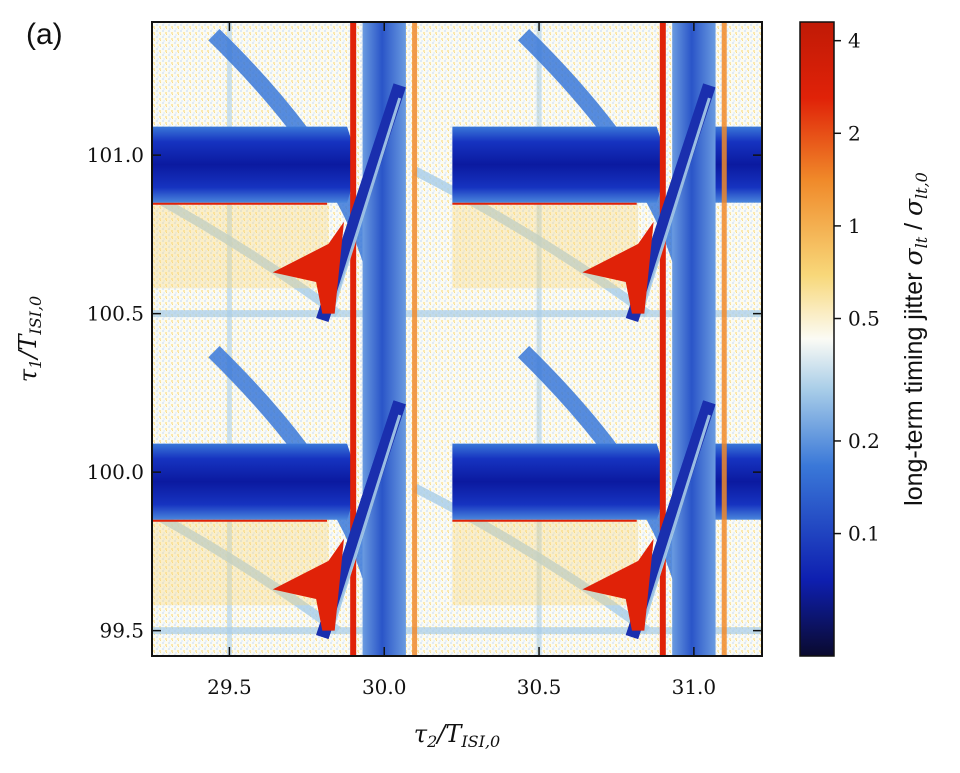 The image size is (960, 773). What do you see at coordinates (457, 735) in the screenshot?
I see `x-axis-label: τ2/TISI,0` at bounding box center [457, 735].